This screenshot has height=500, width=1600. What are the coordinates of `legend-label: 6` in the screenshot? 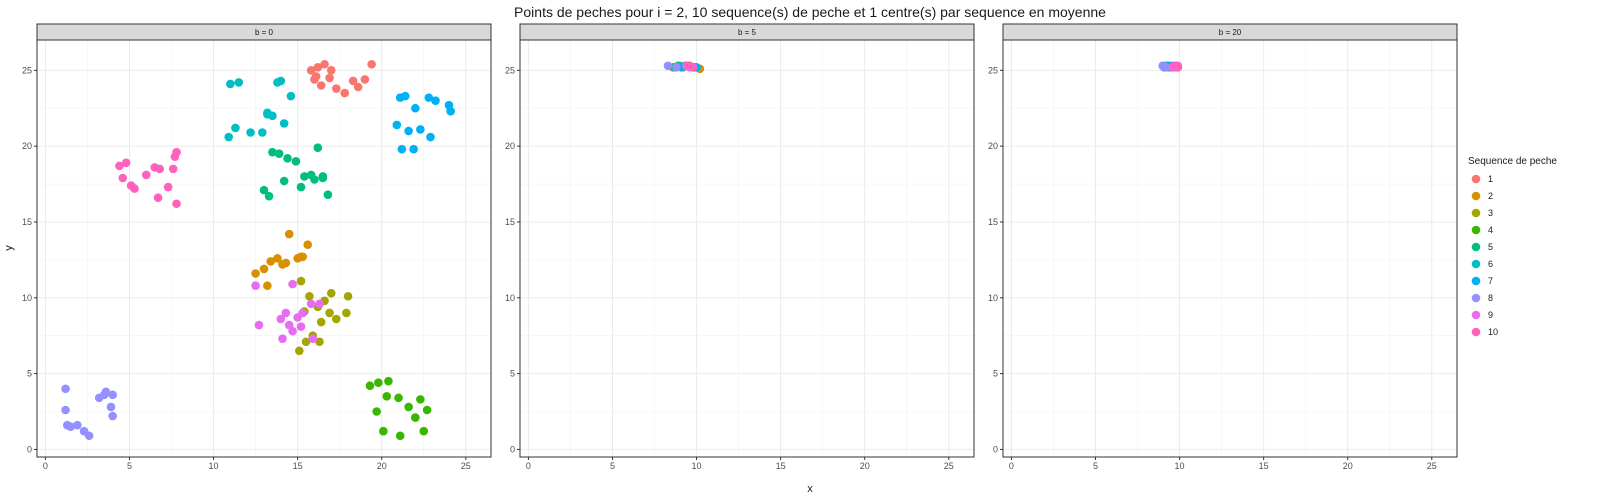 It's located at (1490, 264).